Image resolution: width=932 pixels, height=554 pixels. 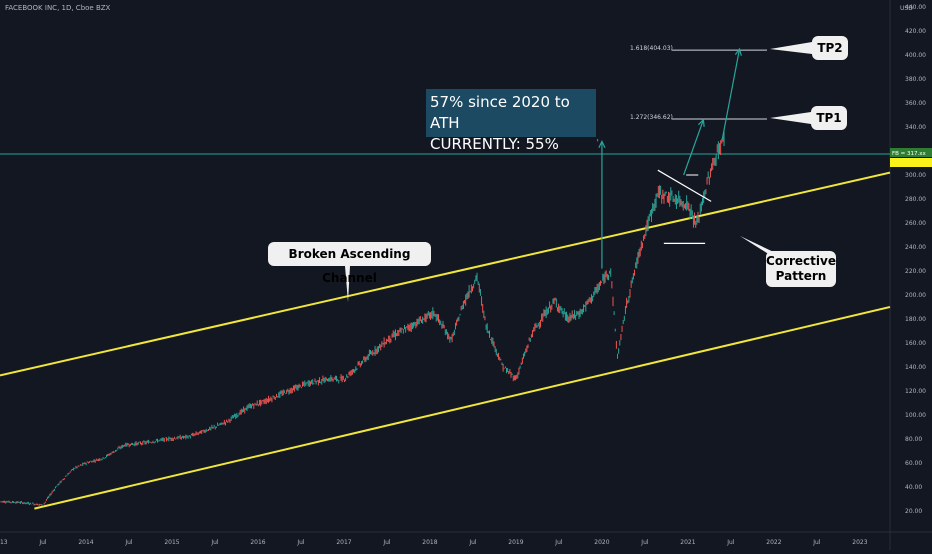 I want to click on x-tick-label: 2022, so click(x=773, y=542).